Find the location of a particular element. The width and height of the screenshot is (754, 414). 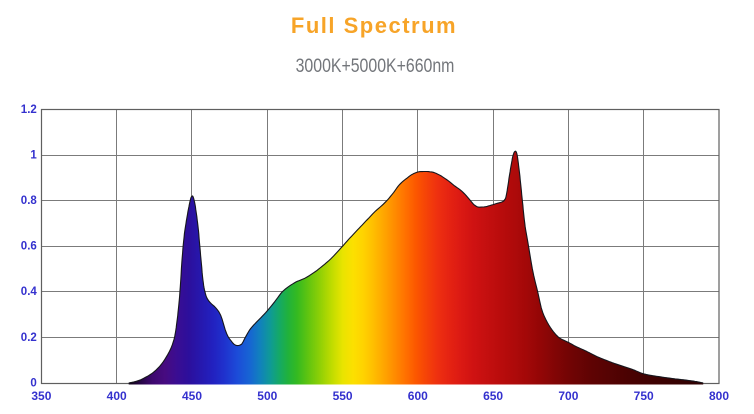

svg-text: 1.2 is located at coordinates (29, 110).